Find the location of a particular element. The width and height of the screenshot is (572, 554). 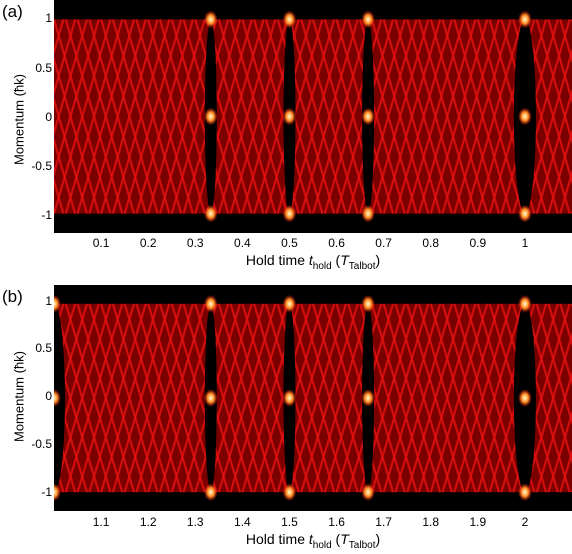

y-tick-label: -1 is located at coordinates (46, 492).